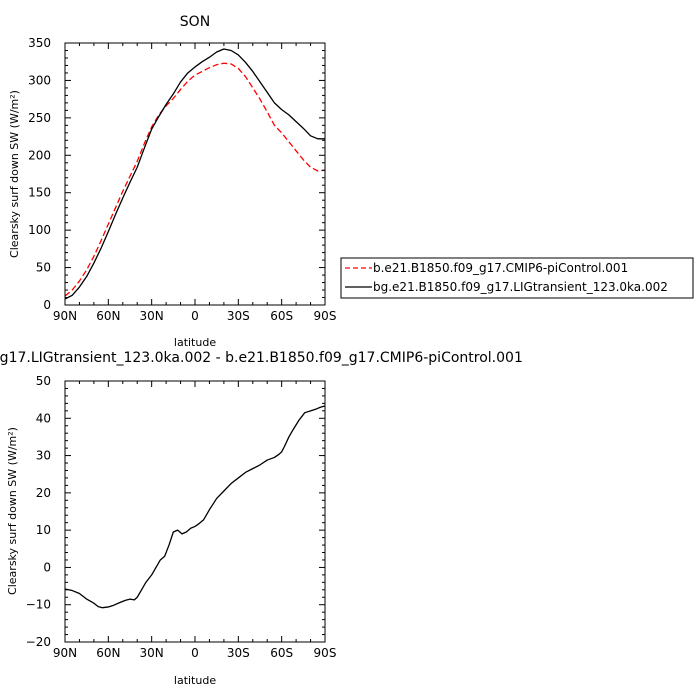 Image resolution: width=700 pixels, height=700 pixels. I want to click on bottom-x-tick-label: 60S, so click(281, 653).